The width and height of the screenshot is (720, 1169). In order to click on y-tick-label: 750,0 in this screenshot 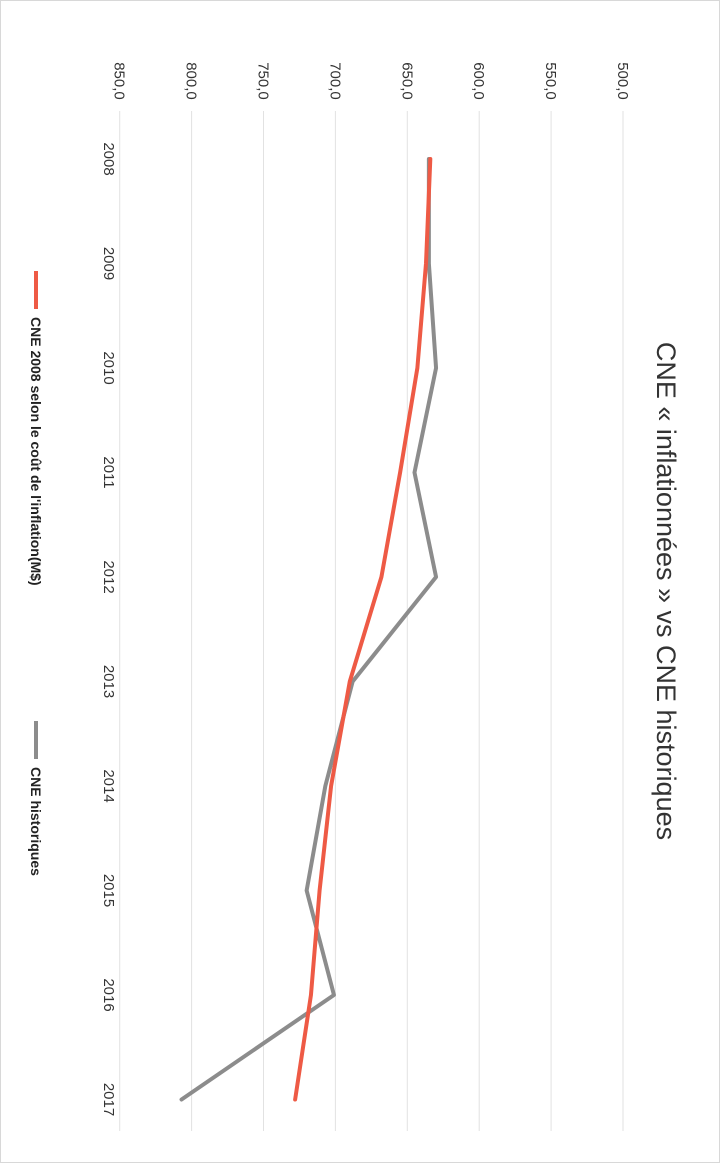, I will do `click(263, 81)`.